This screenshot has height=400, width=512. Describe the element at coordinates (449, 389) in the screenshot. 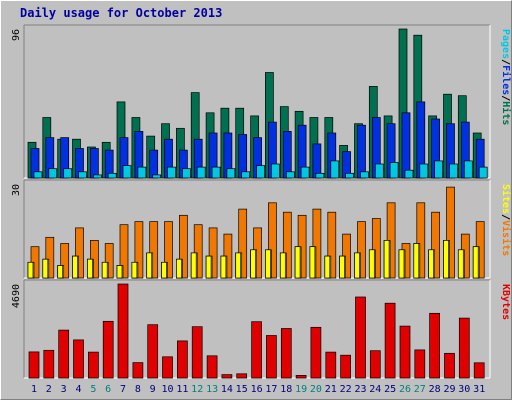

I see `x-tick-day-29: 29` at that location.